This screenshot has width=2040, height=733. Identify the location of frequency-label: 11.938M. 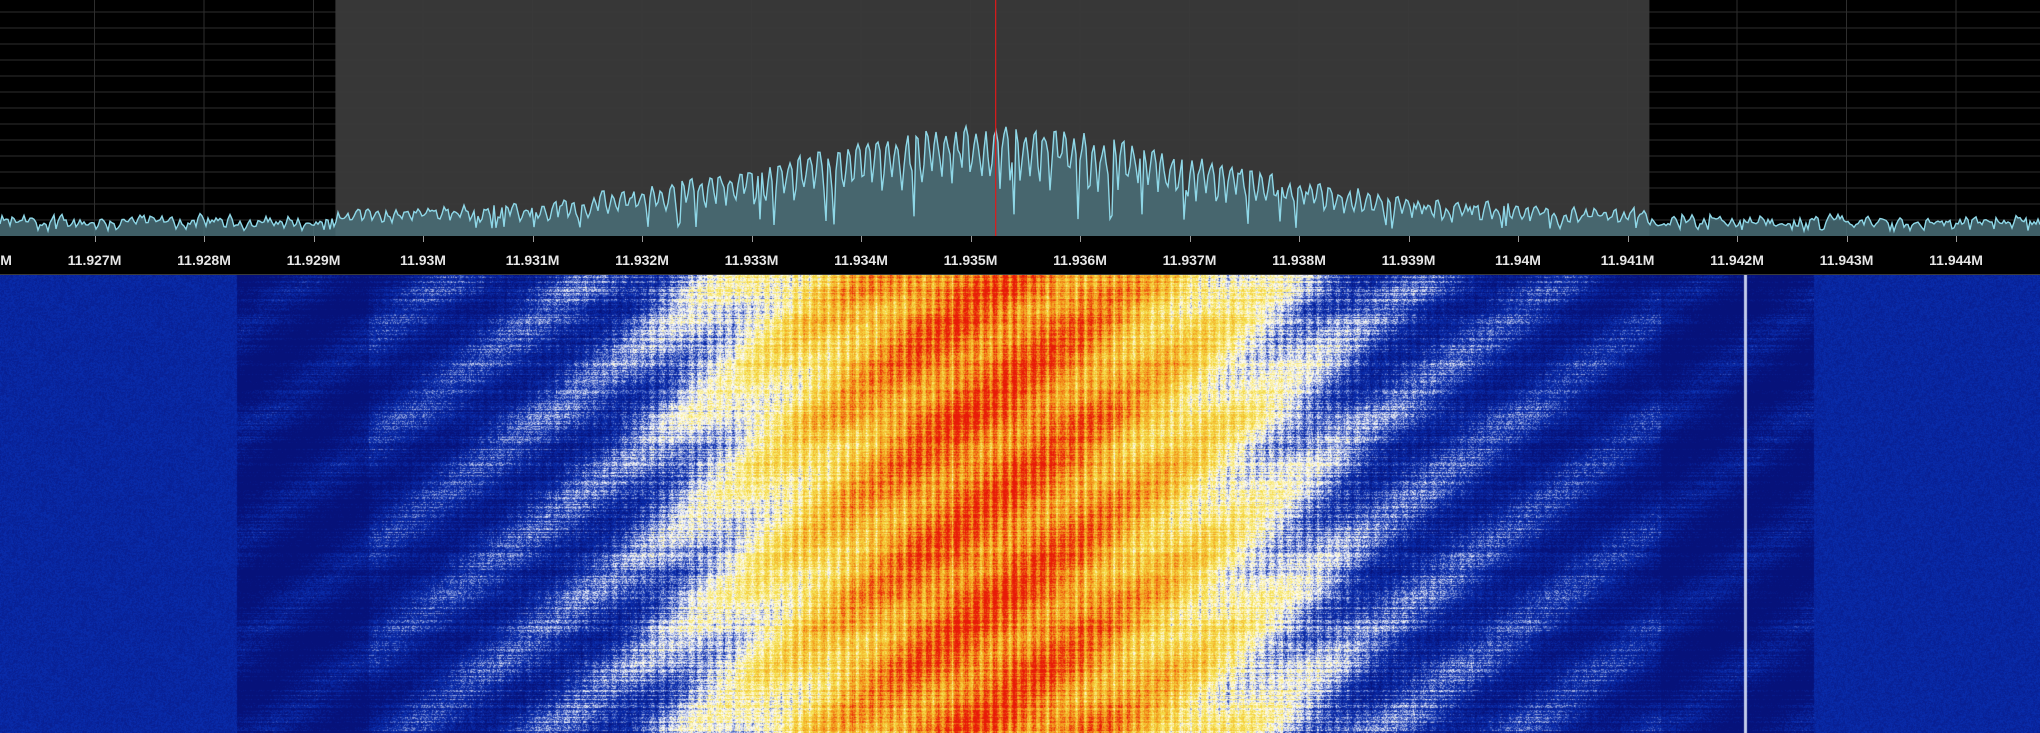
(1299, 260).